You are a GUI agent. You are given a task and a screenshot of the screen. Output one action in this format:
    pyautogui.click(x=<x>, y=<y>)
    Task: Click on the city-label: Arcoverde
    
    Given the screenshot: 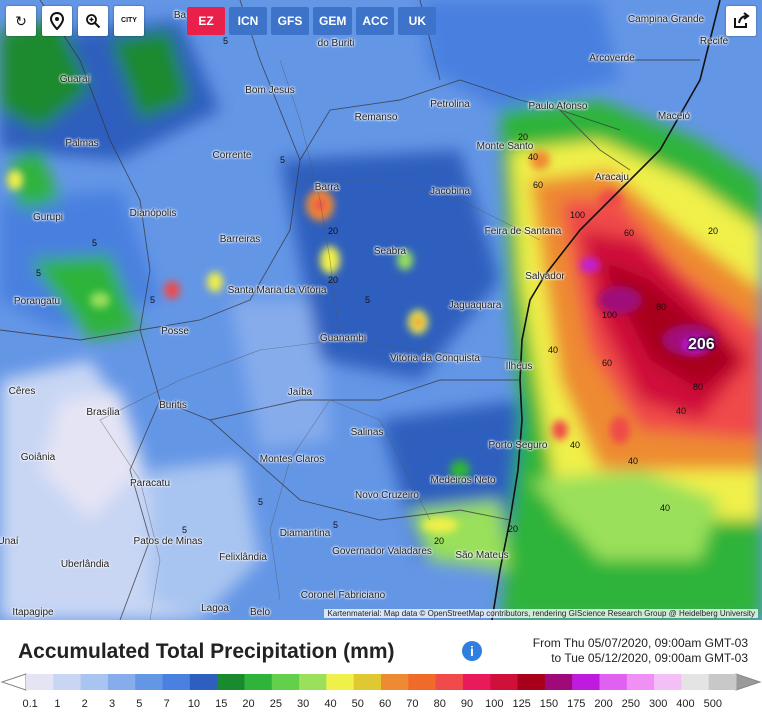 What is the action you would take?
    pyautogui.click(x=612, y=58)
    